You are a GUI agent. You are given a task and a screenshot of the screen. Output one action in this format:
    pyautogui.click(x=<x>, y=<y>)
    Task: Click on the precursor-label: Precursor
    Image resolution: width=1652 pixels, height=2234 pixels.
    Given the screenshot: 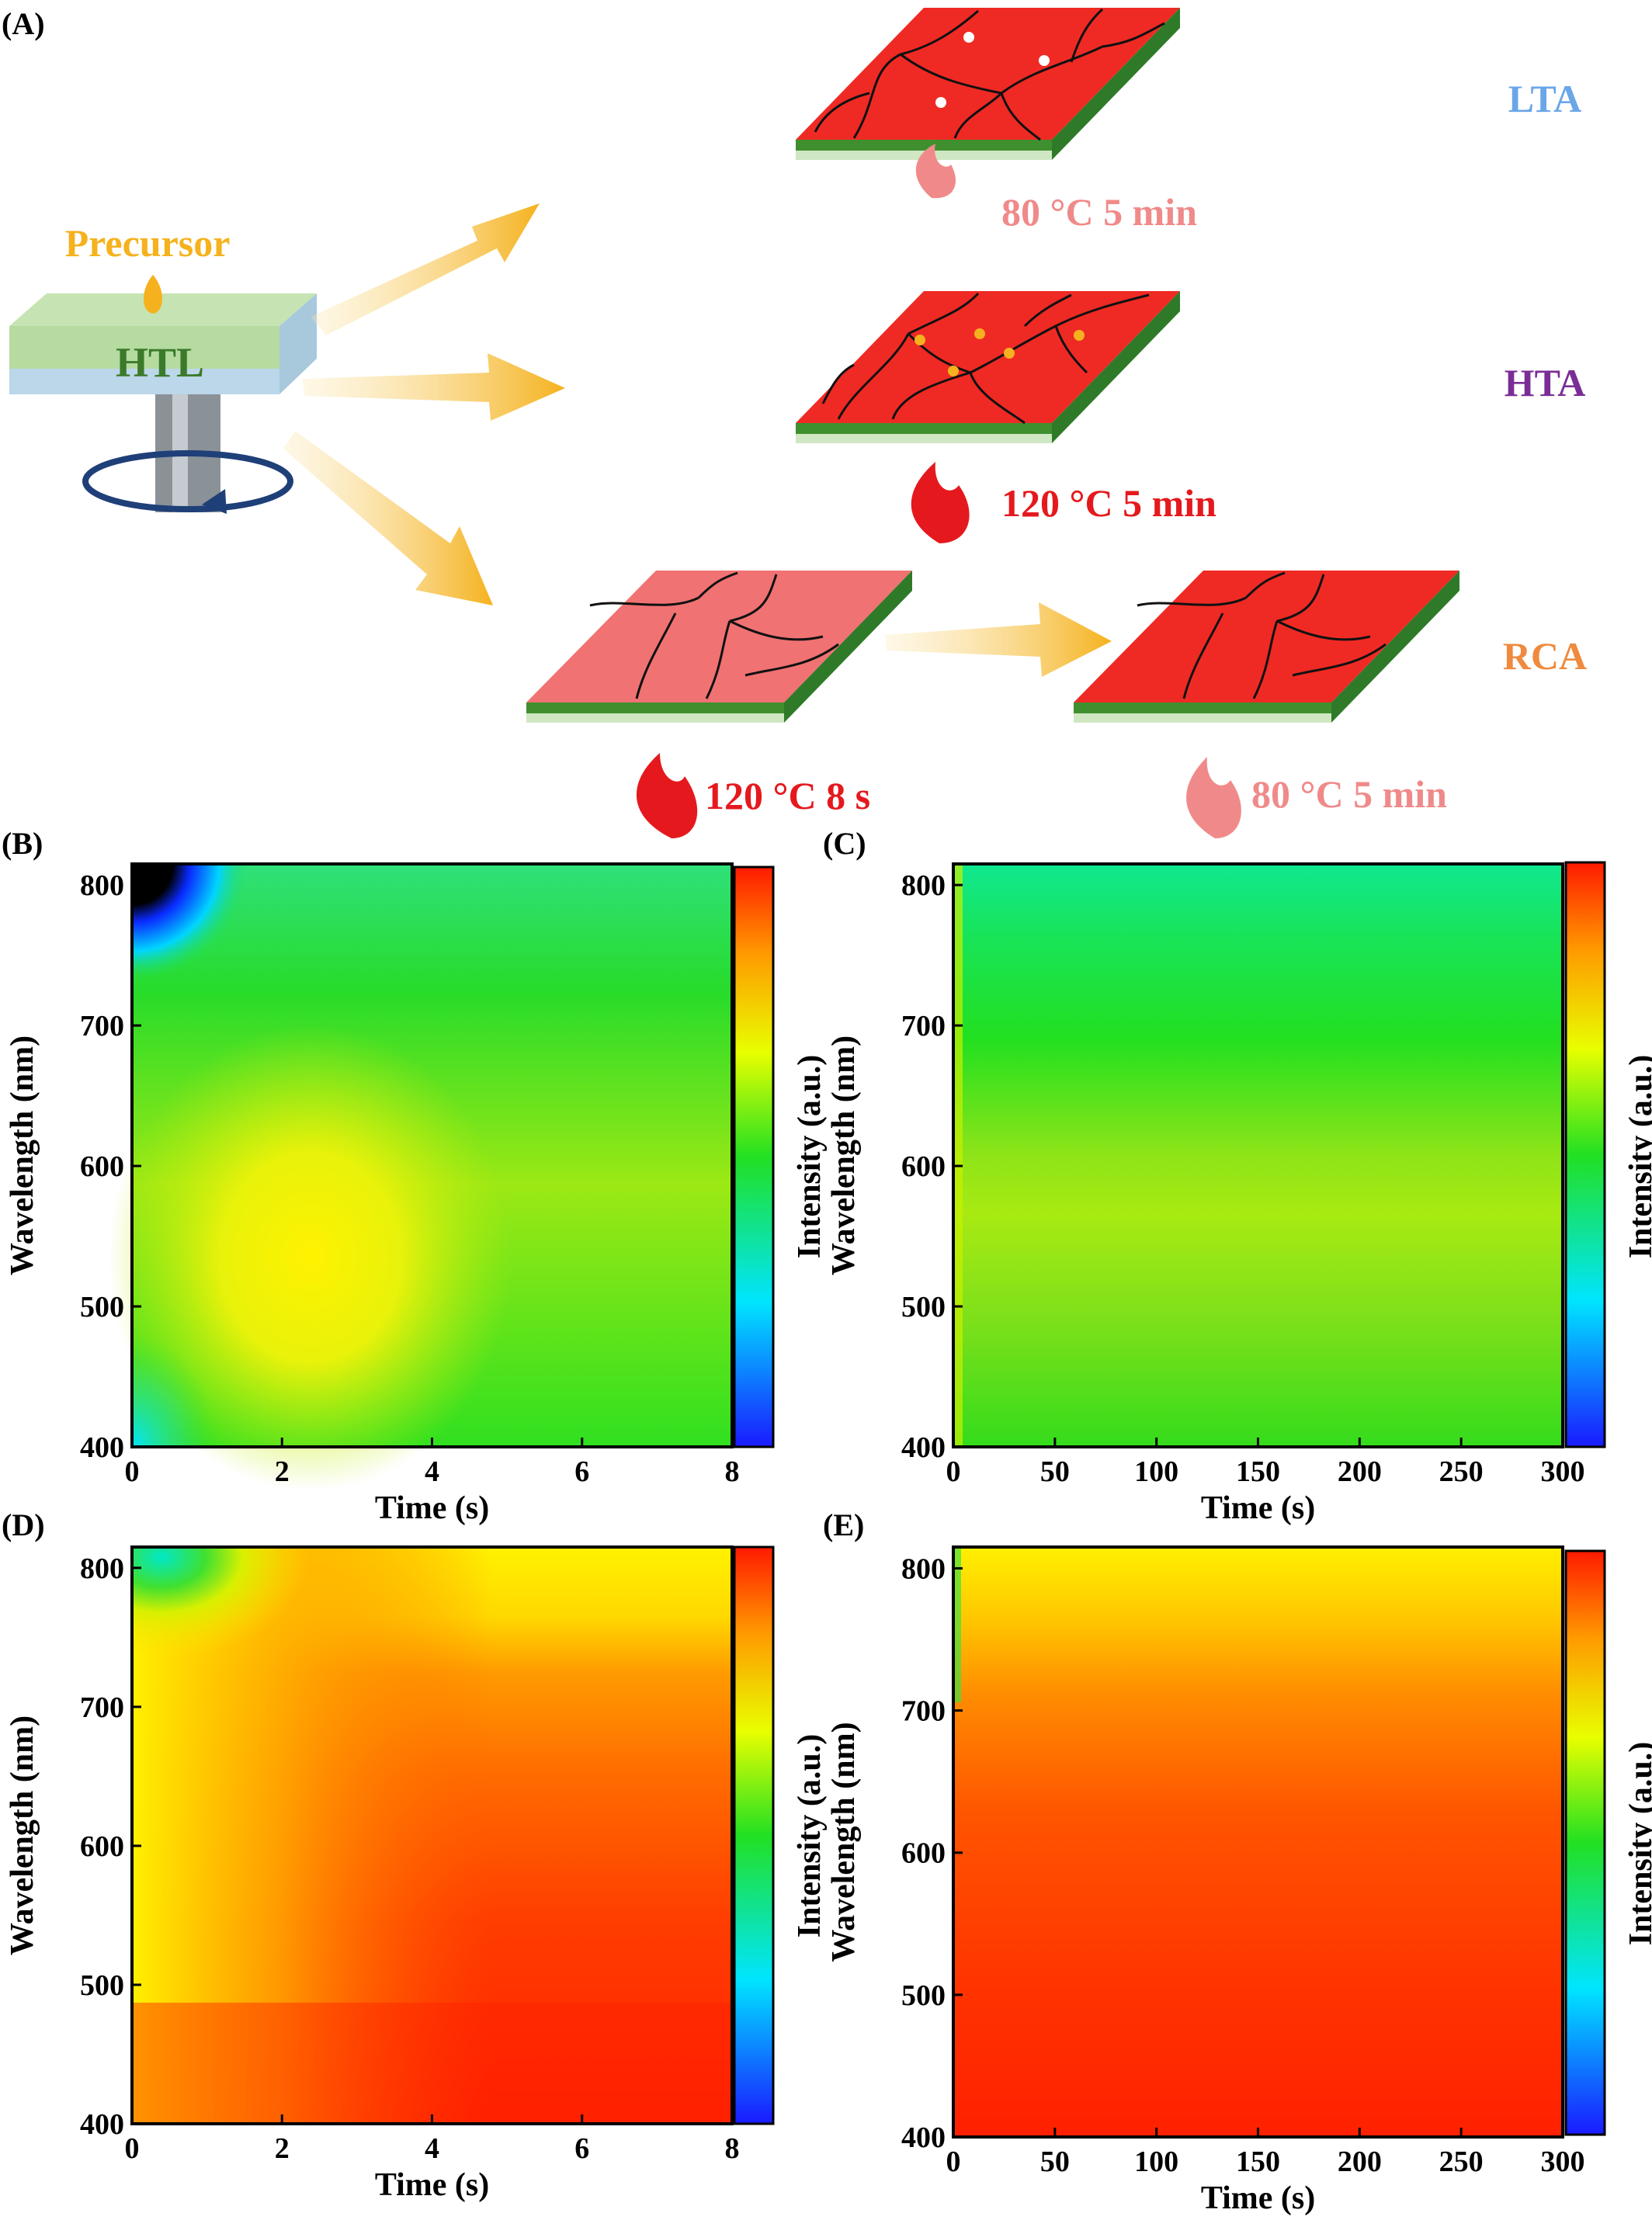 What is the action you would take?
    pyautogui.click(x=148, y=243)
    